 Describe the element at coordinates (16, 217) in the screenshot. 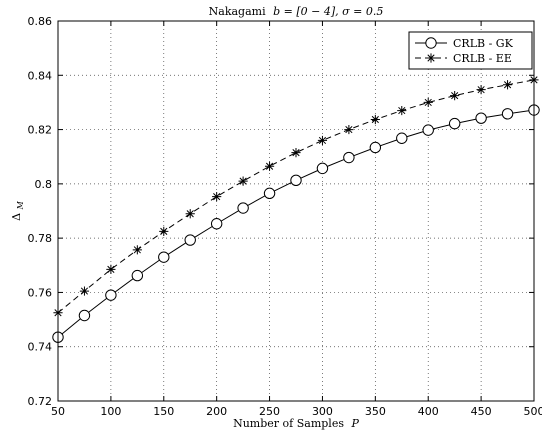

I see `y-axis-label-symbol: Δ` at that location.